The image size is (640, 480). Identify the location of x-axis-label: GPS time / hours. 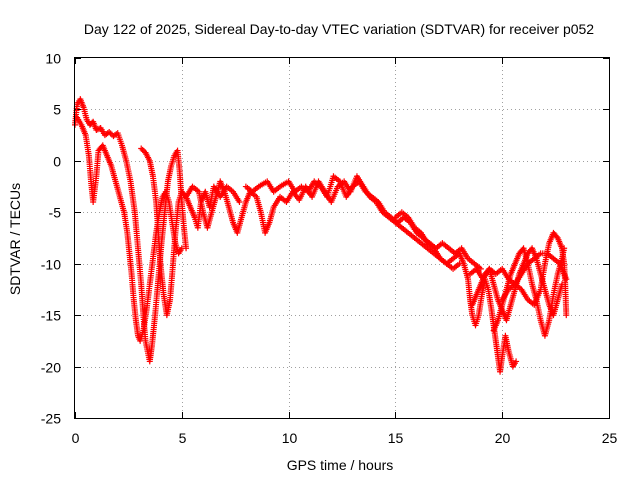
(340, 465).